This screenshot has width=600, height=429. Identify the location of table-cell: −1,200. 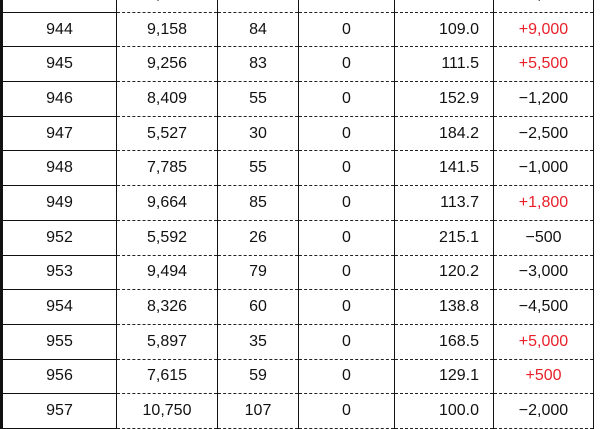
(543, 99).